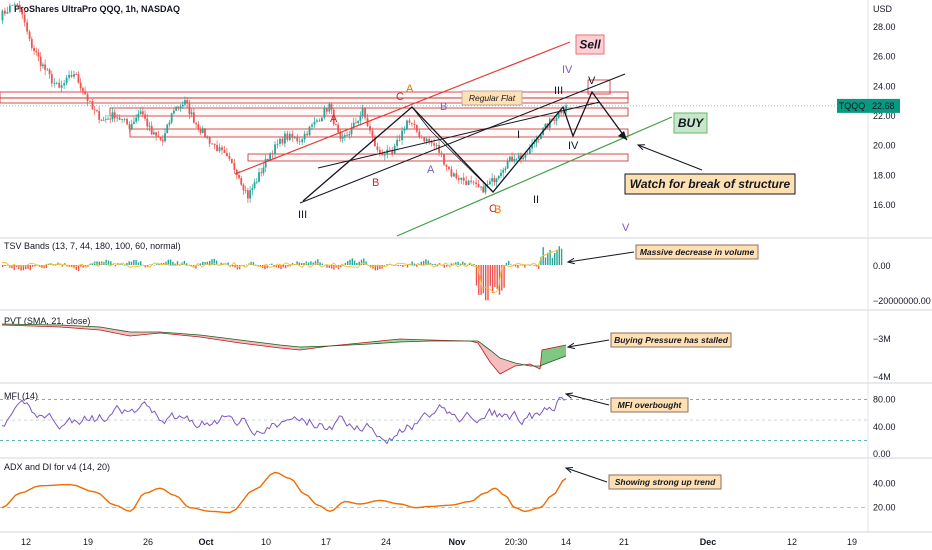 This screenshot has width=932, height=550. I want to click on channel-mid-line, so click(462, 138).